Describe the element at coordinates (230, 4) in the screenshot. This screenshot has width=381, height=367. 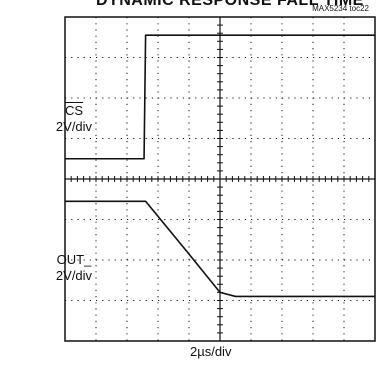
I see `chart-title: DYNAMIC RESPONSE FALL TIME` at that location.